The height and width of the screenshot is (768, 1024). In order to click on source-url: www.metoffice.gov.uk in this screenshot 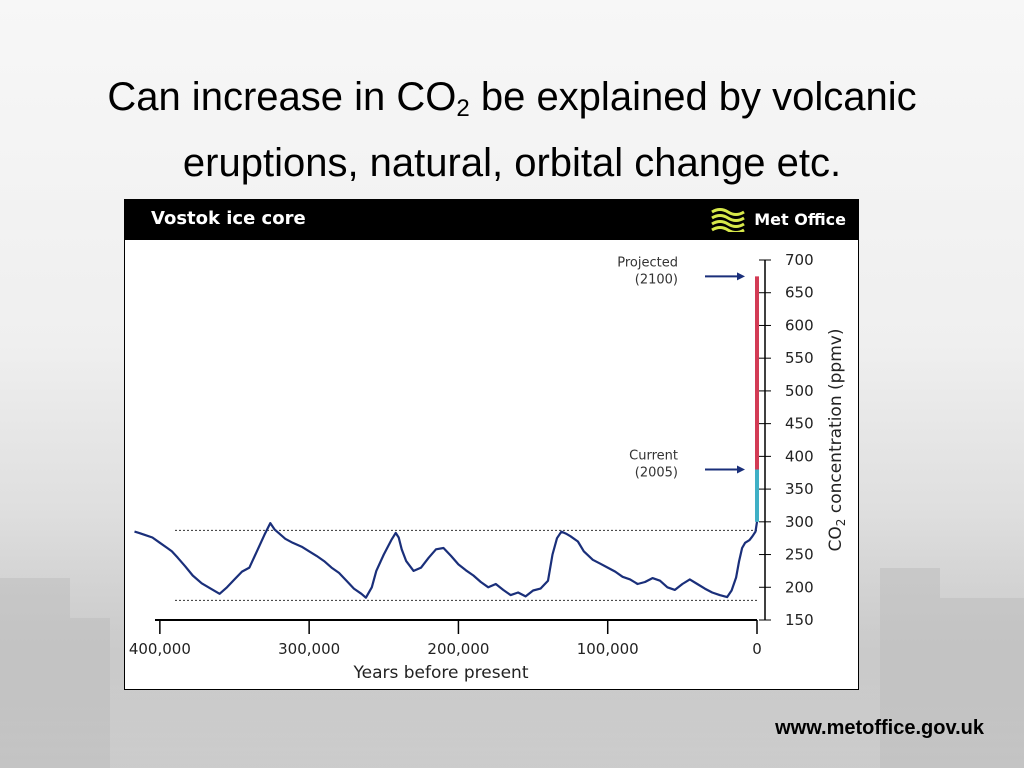, I will do `click(879, 728)`.